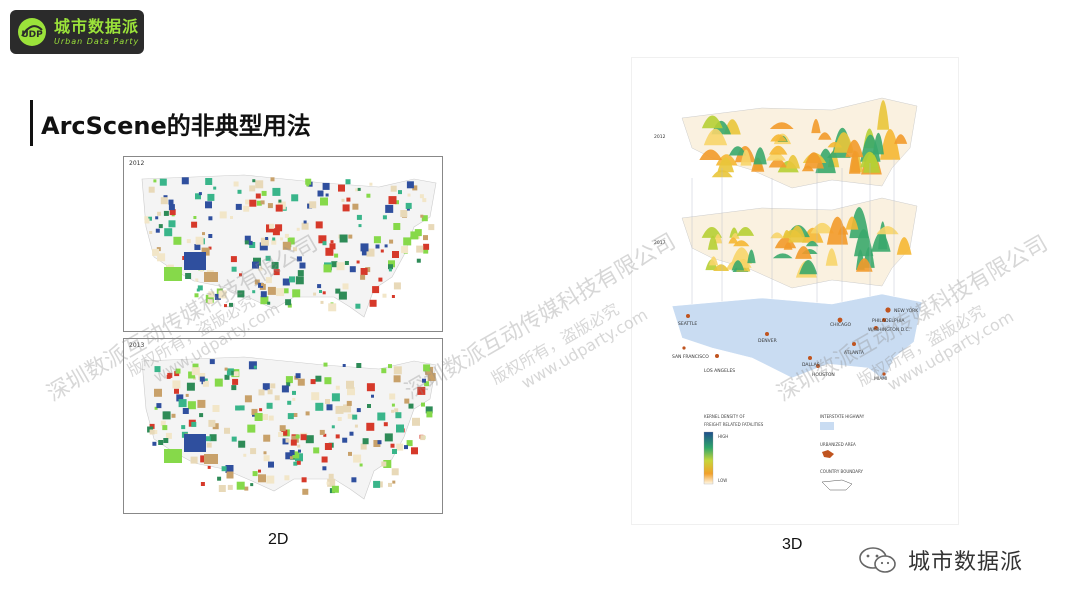 The image size is (1080, 608). What do you see at coordinates (767, 341) in the screenshot?
I see `city-denver: DENVER` at bounding box center [767, 341].